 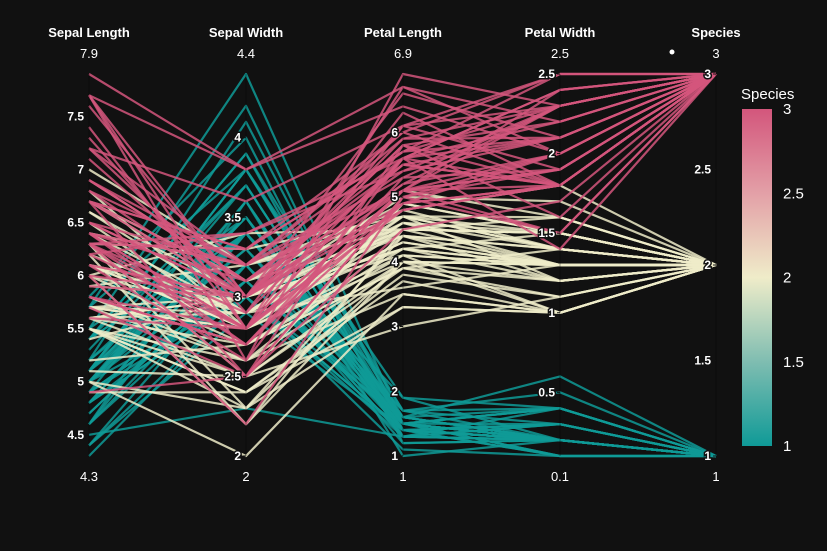 I want to click on tick-label: 5.5, so click(x=75, y=329).